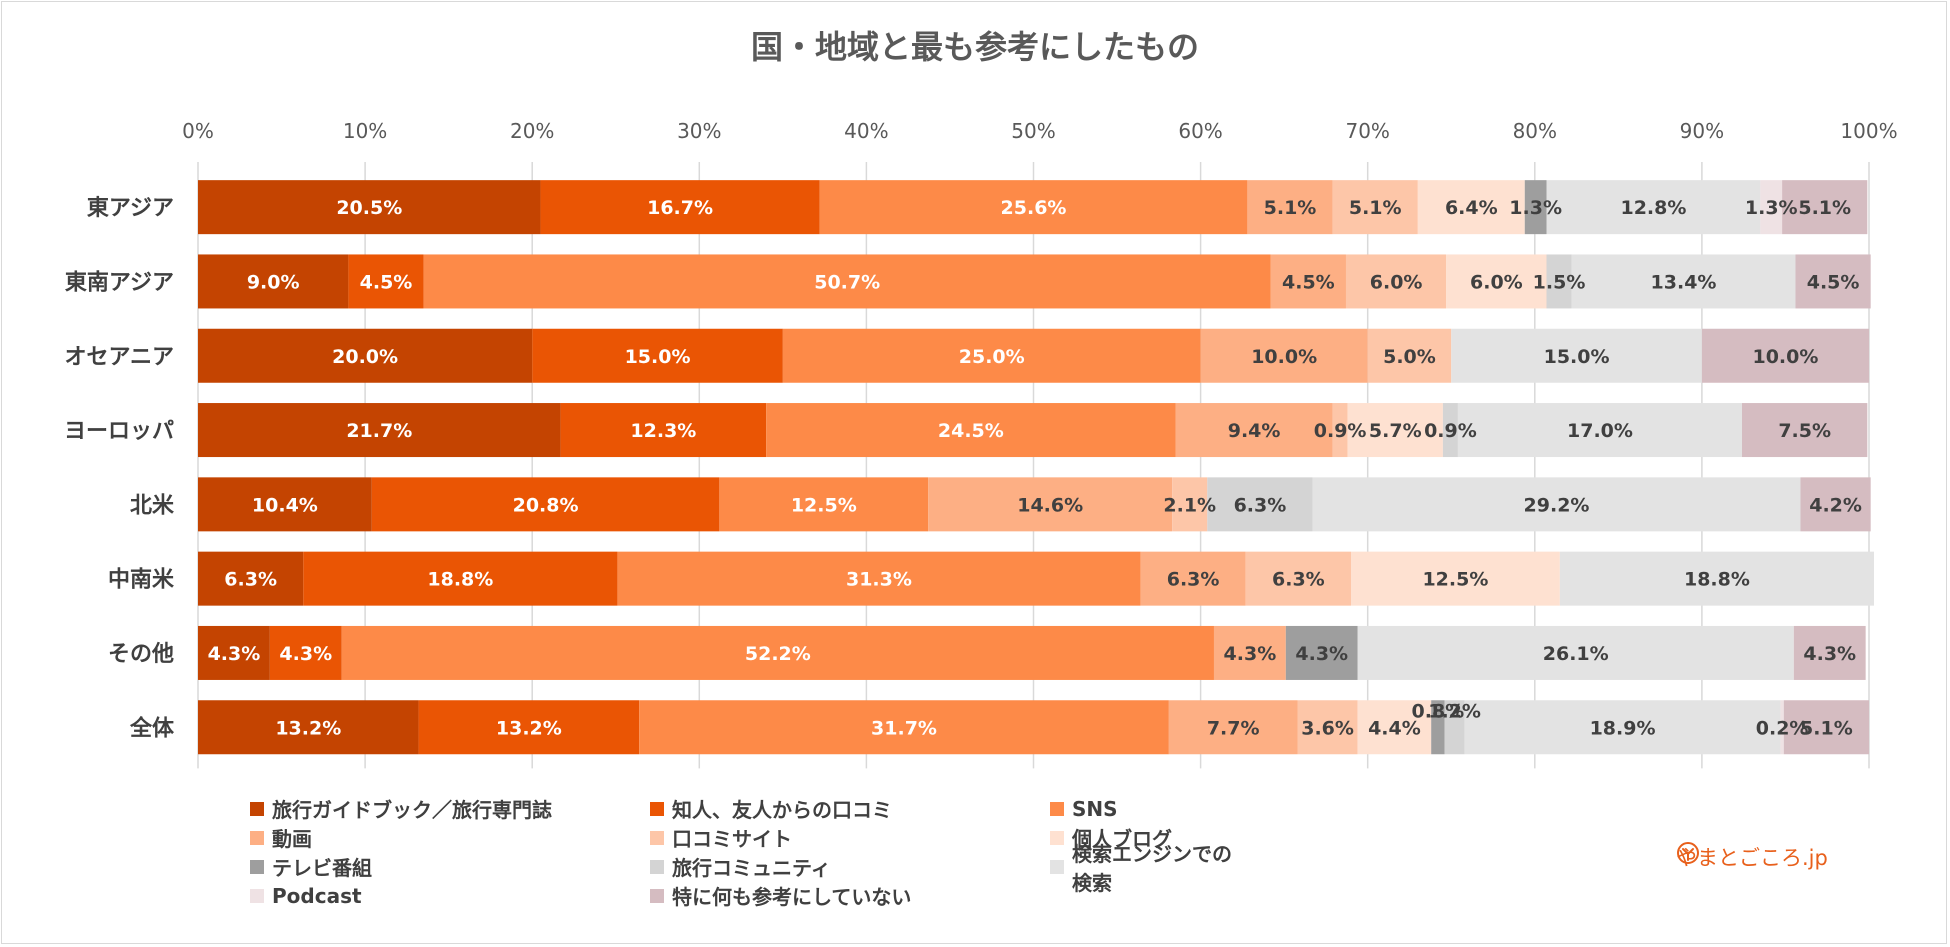 This screenshot has height=947, width=1950. I want to click on legend-label: 知人、友人からの口コミ, so click(782, 810).